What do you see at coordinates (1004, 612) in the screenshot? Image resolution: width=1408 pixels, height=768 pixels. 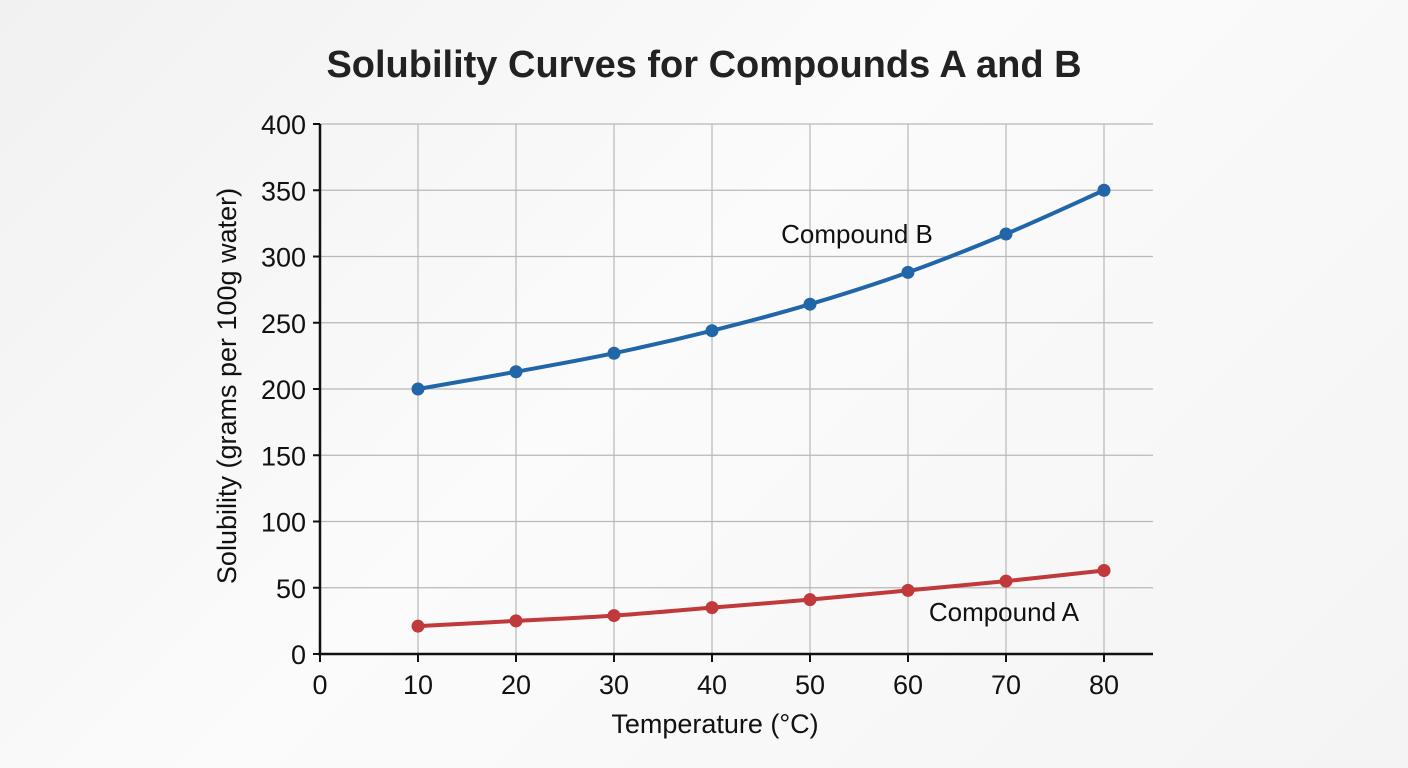 I see `compound-a-label: Compound A` at bounding box center [1004, 612].